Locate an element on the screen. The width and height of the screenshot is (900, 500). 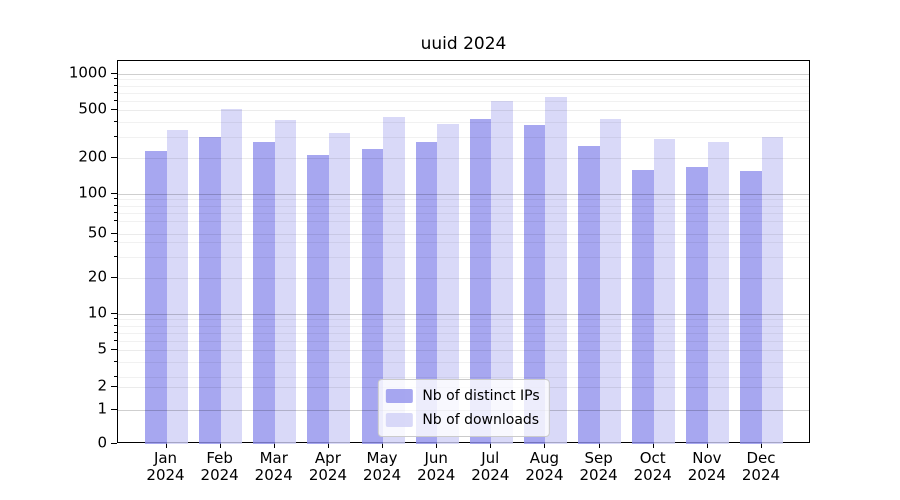
y-tick-label: 0 is located at coordinates (102, 442).